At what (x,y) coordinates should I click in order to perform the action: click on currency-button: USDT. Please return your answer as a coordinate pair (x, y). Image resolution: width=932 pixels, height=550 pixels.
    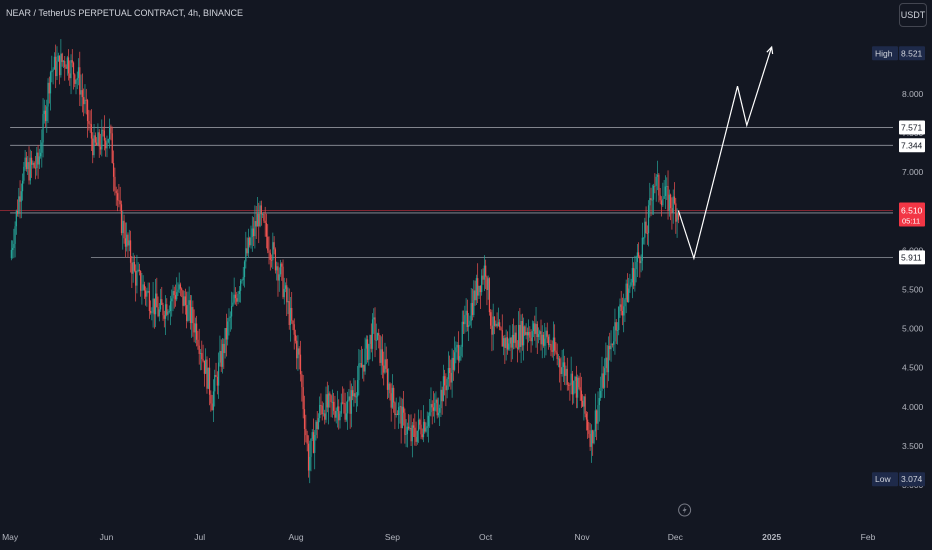
    Looking at the image, I should click on (913, 15).